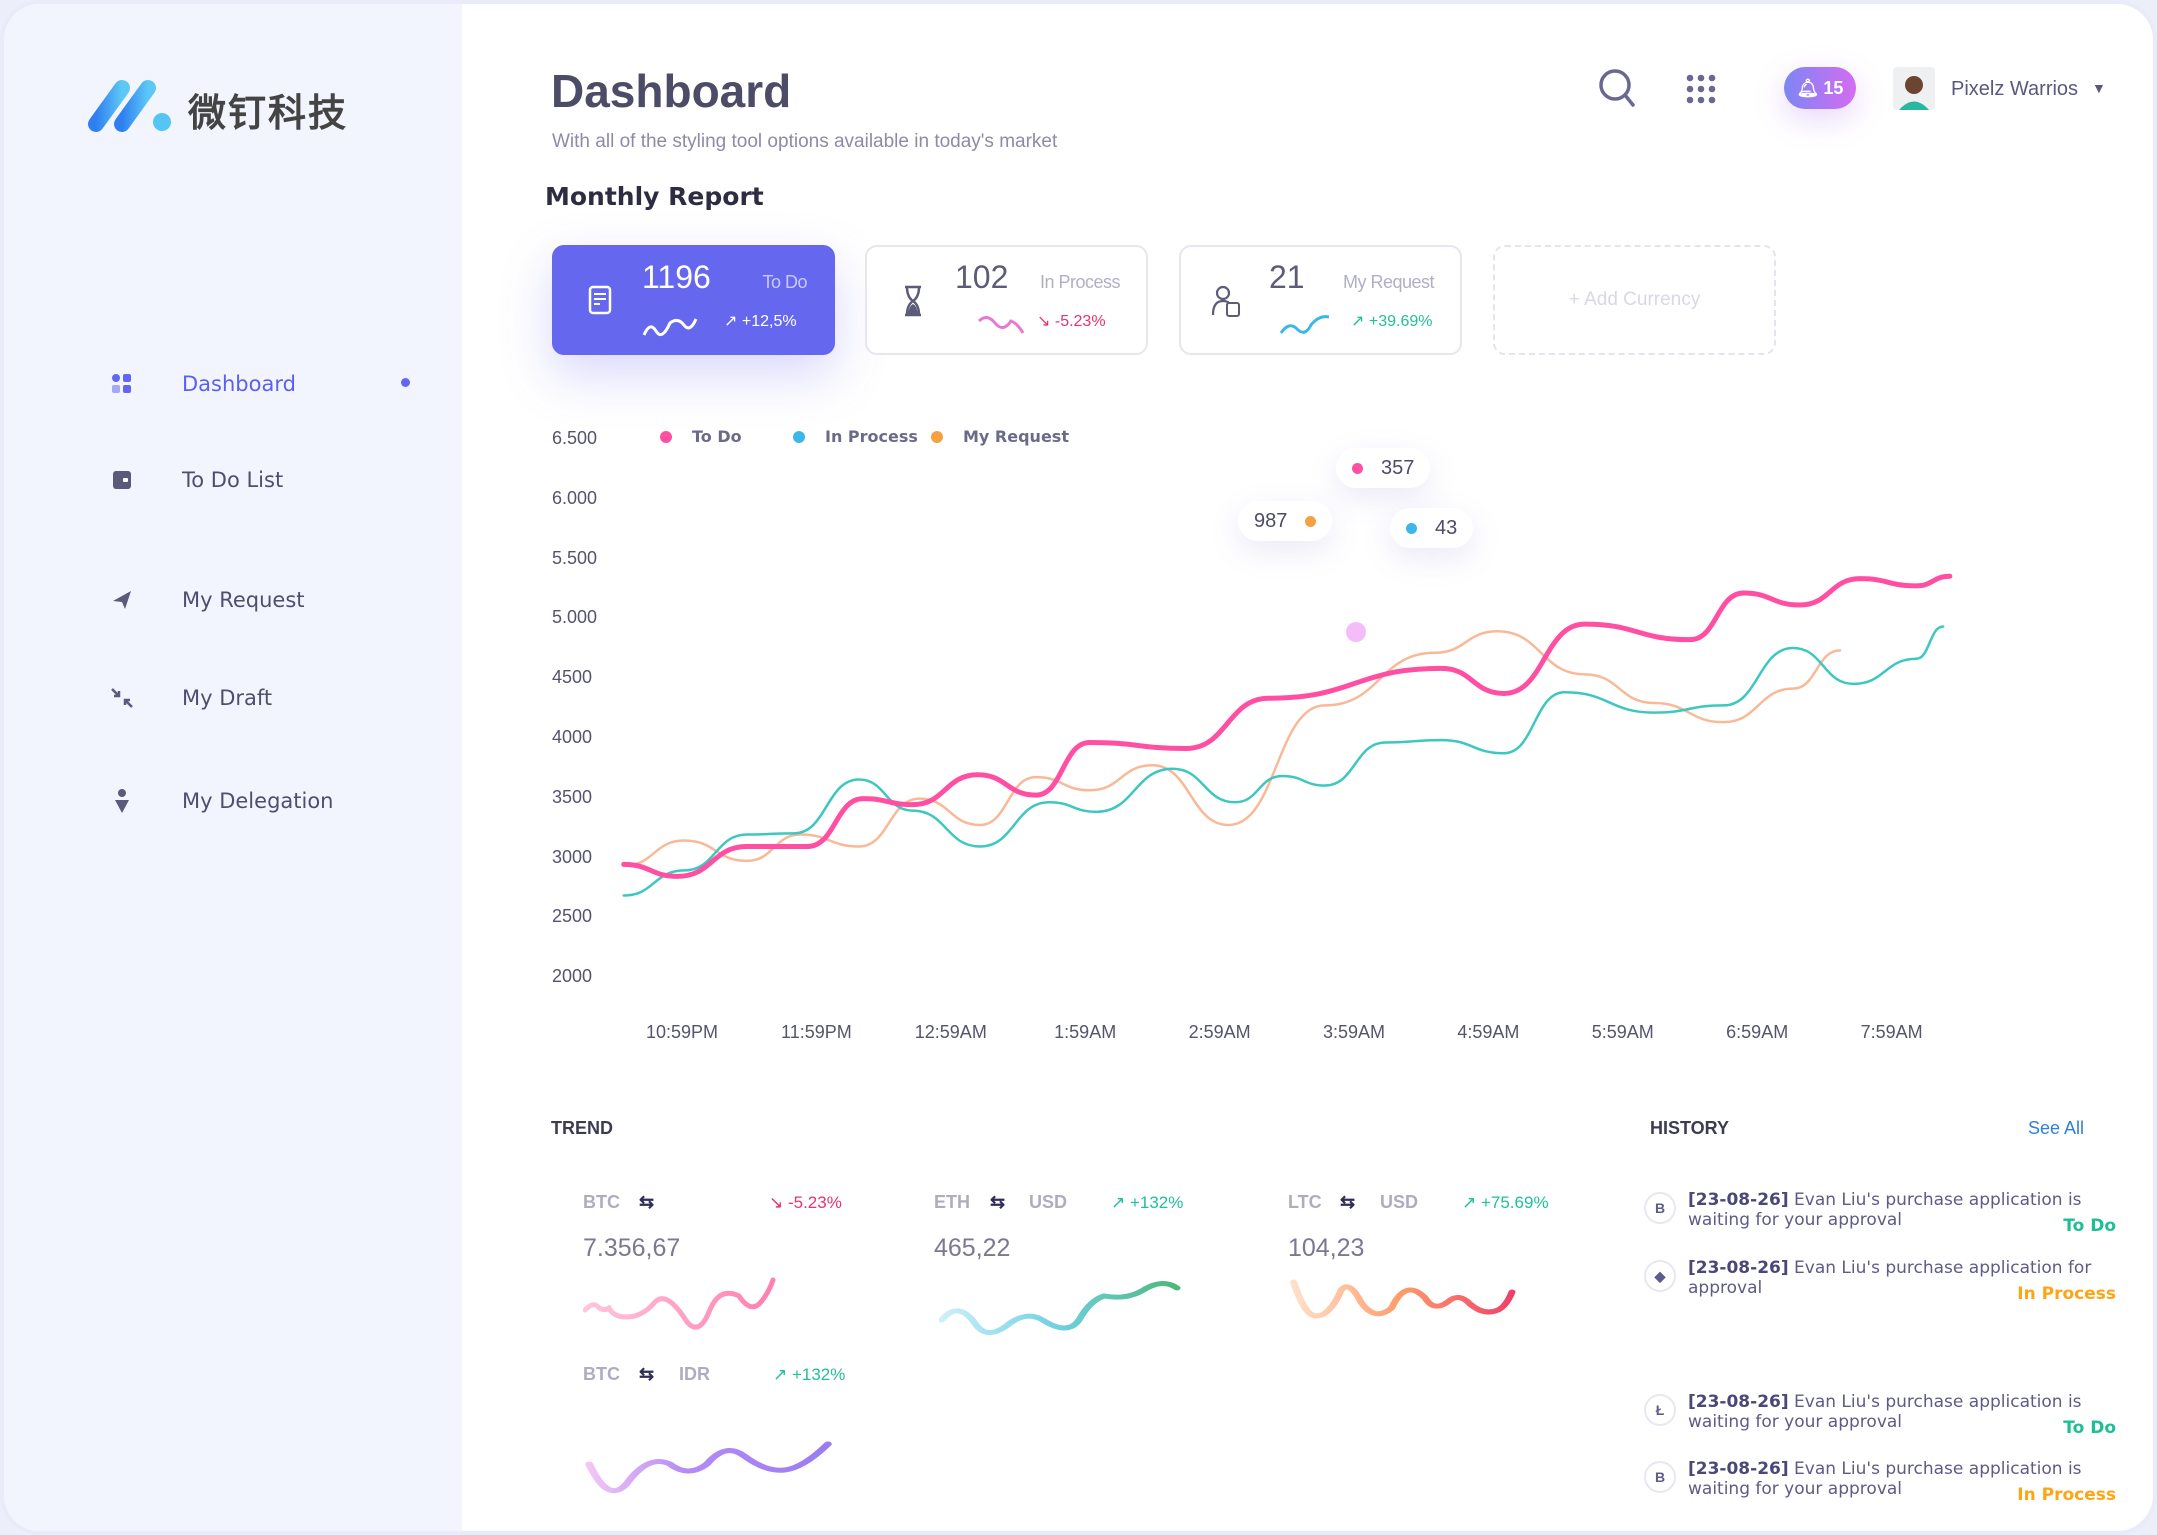  Describe the element at coordinates (1016, 436) in the screenshot. I see `legend-label: My Request` at that location.